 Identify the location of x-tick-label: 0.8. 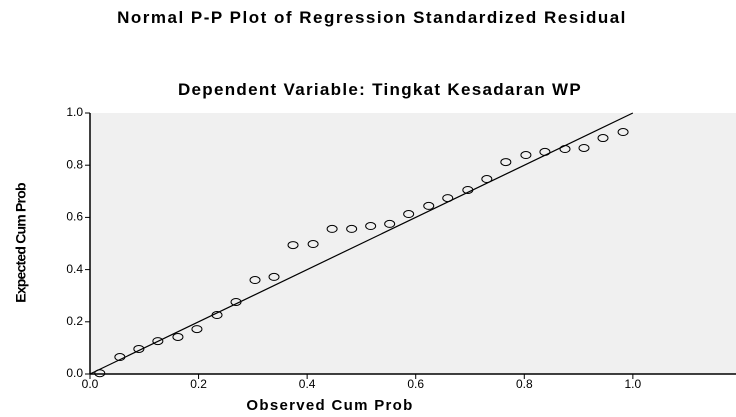
(524, 384).